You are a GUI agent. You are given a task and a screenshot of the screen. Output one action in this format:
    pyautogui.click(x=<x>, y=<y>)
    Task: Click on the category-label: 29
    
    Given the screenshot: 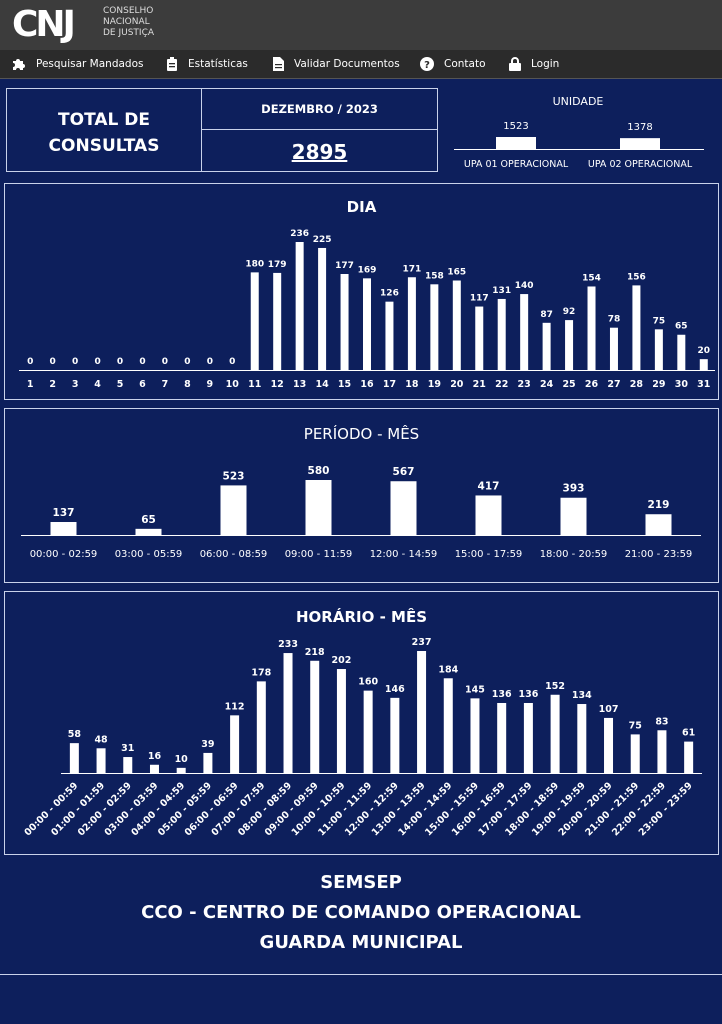 What is the action you would take?
    pyautogui.click(x=658, y=384)
    